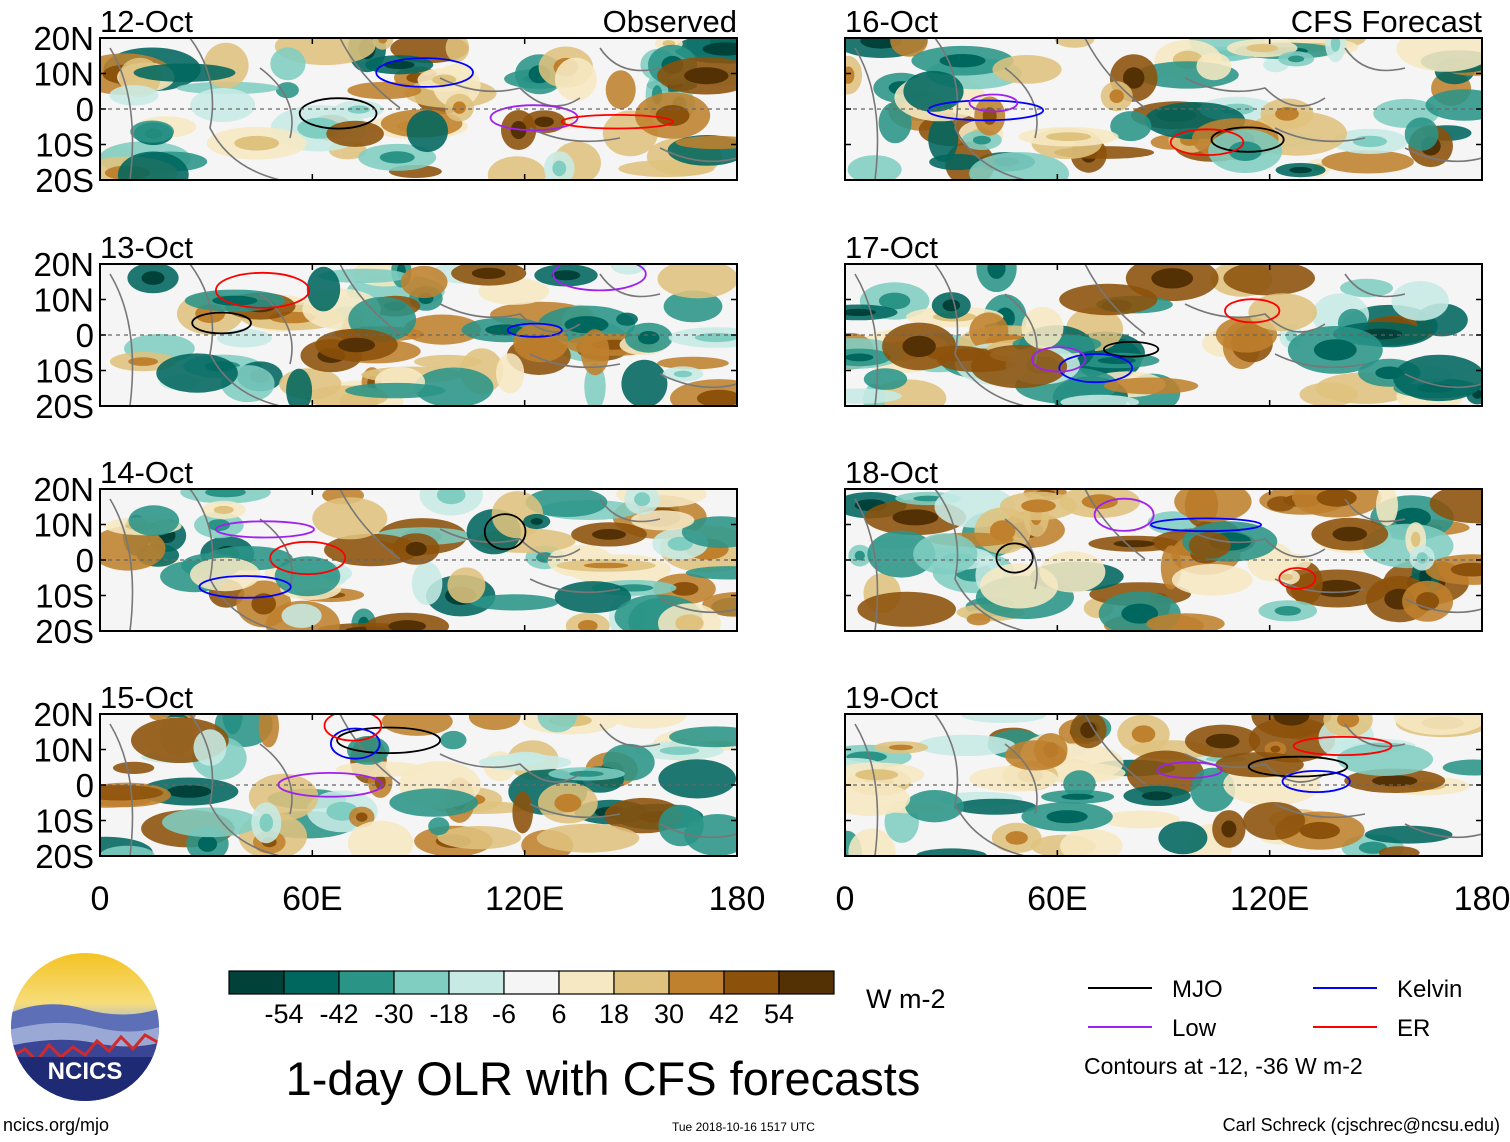  Describe the element at coordinates (531, 999) in the screenshot. I see `colorbar: -54 -42 -30 -18 -6 6 18 30 42 54` at that location.